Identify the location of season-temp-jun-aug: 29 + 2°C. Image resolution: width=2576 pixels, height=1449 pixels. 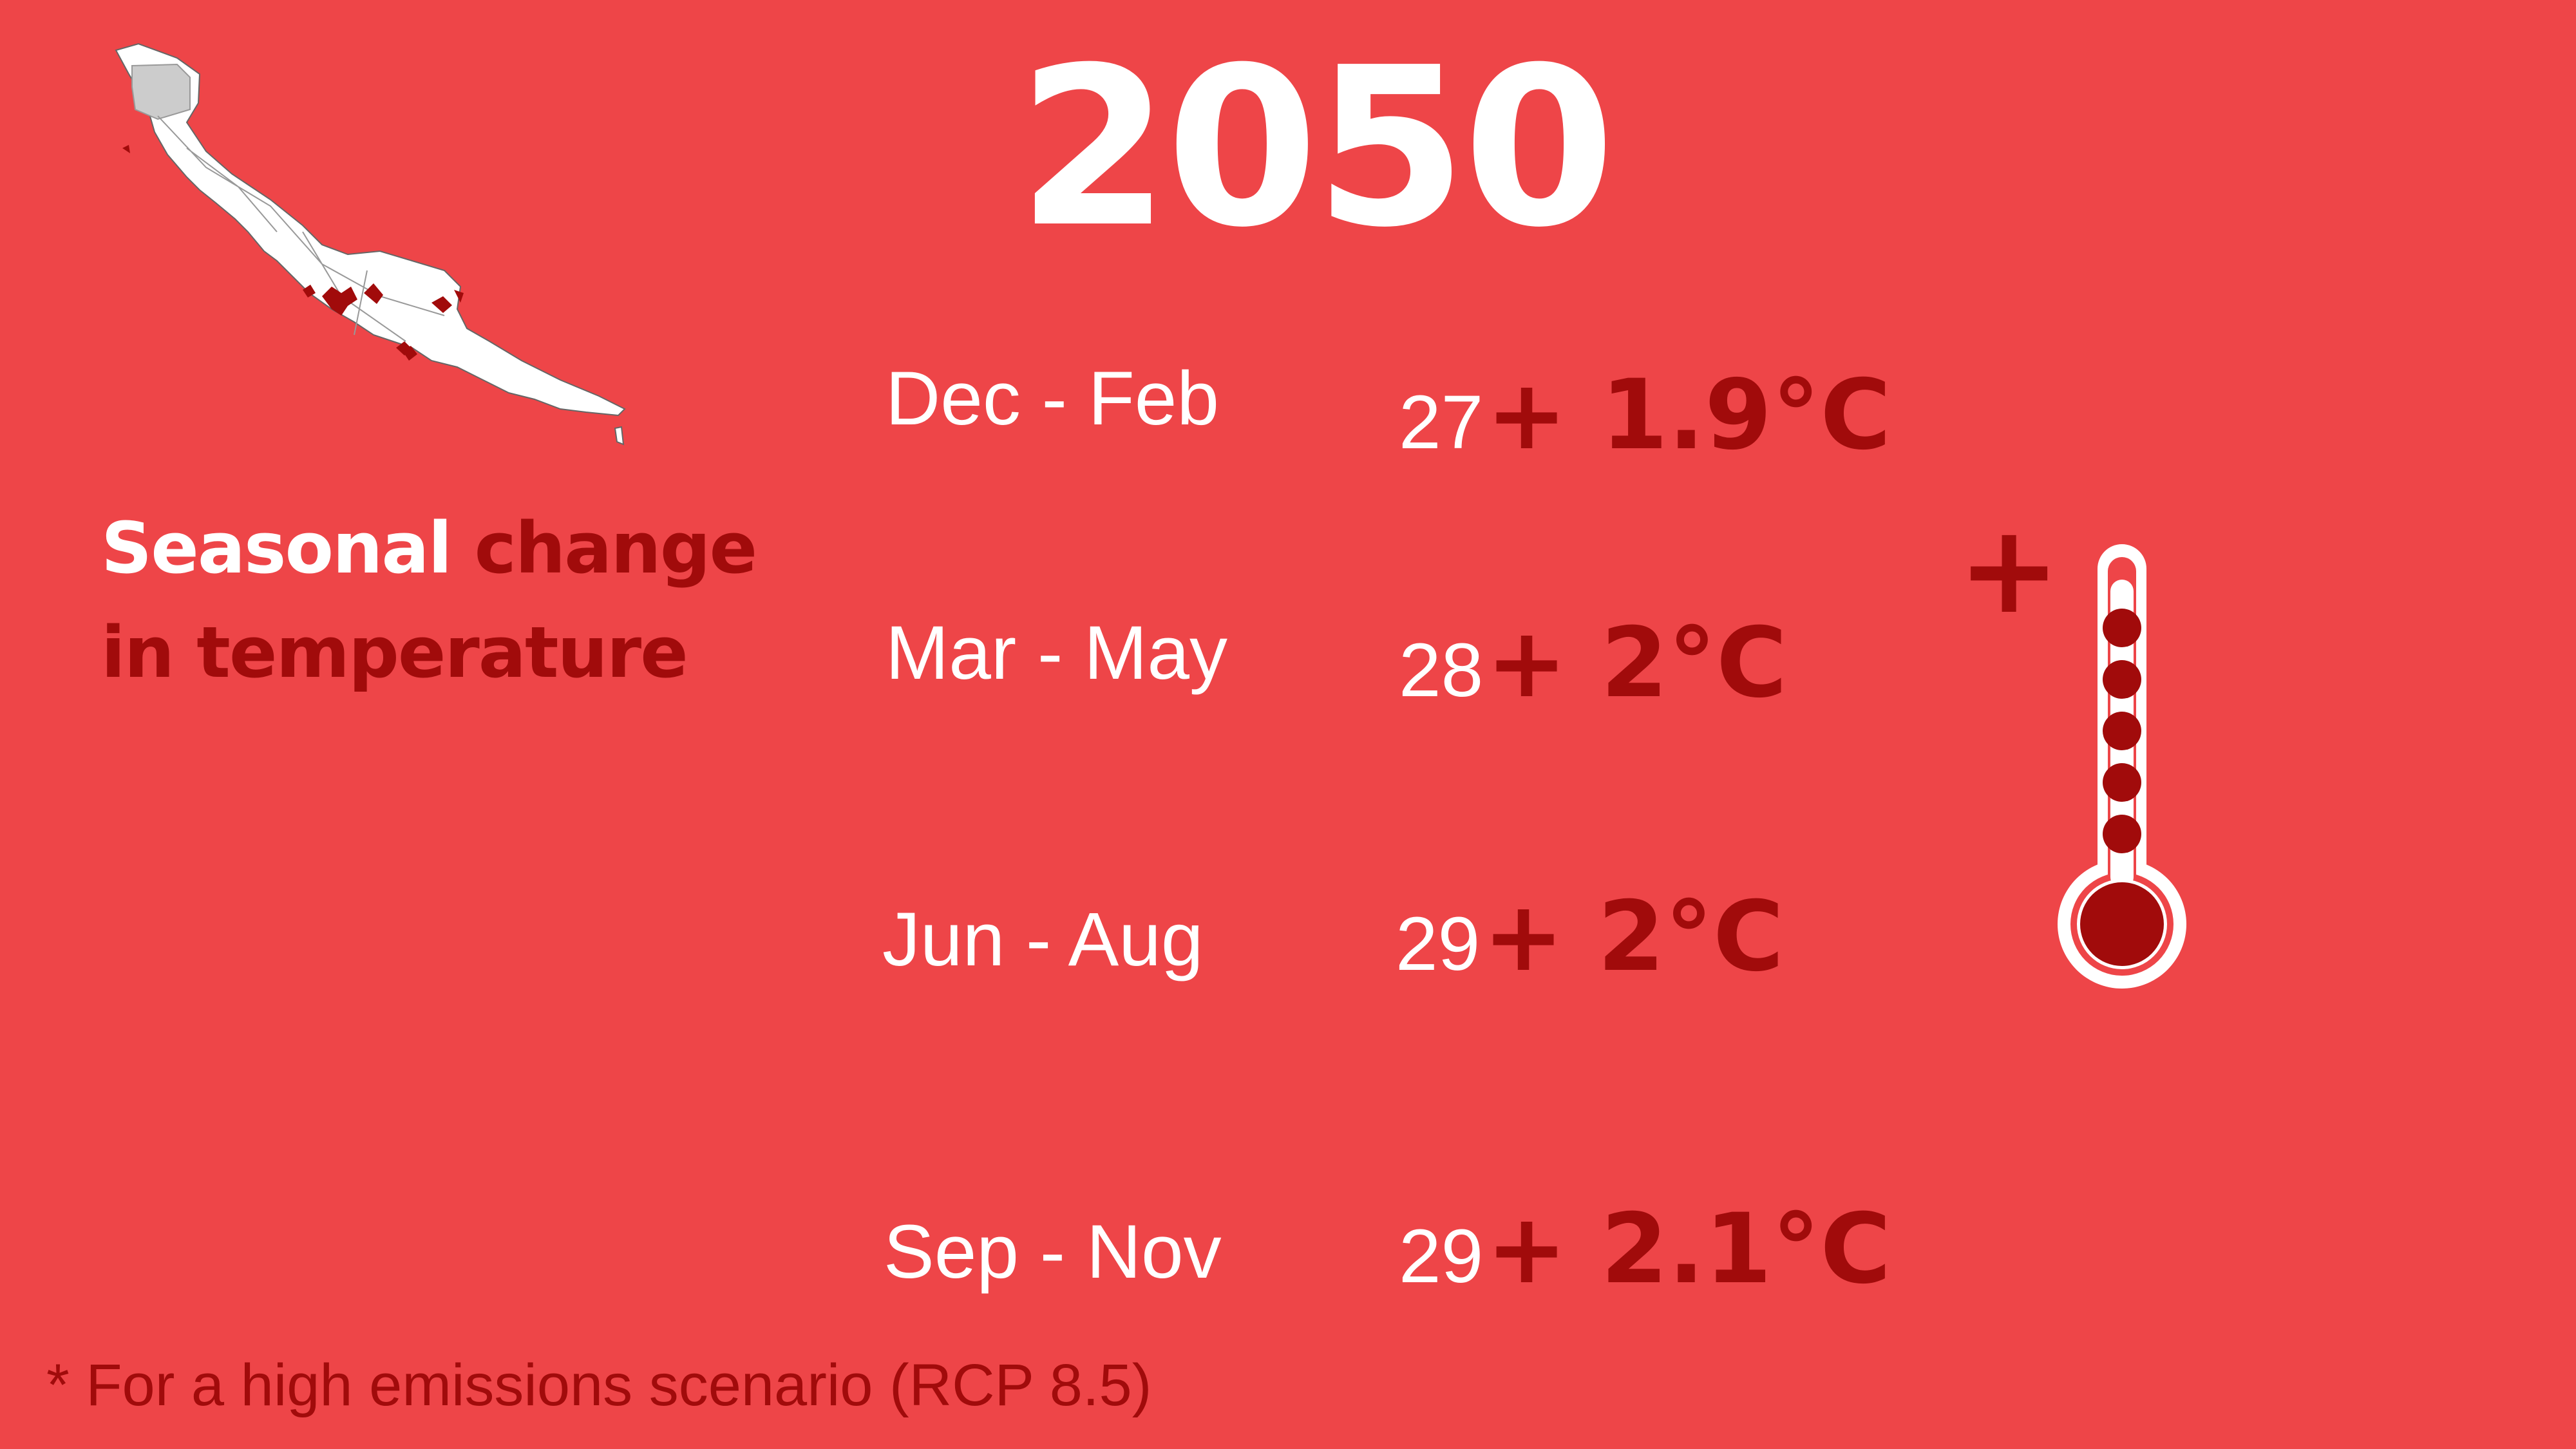
(1590, 937).